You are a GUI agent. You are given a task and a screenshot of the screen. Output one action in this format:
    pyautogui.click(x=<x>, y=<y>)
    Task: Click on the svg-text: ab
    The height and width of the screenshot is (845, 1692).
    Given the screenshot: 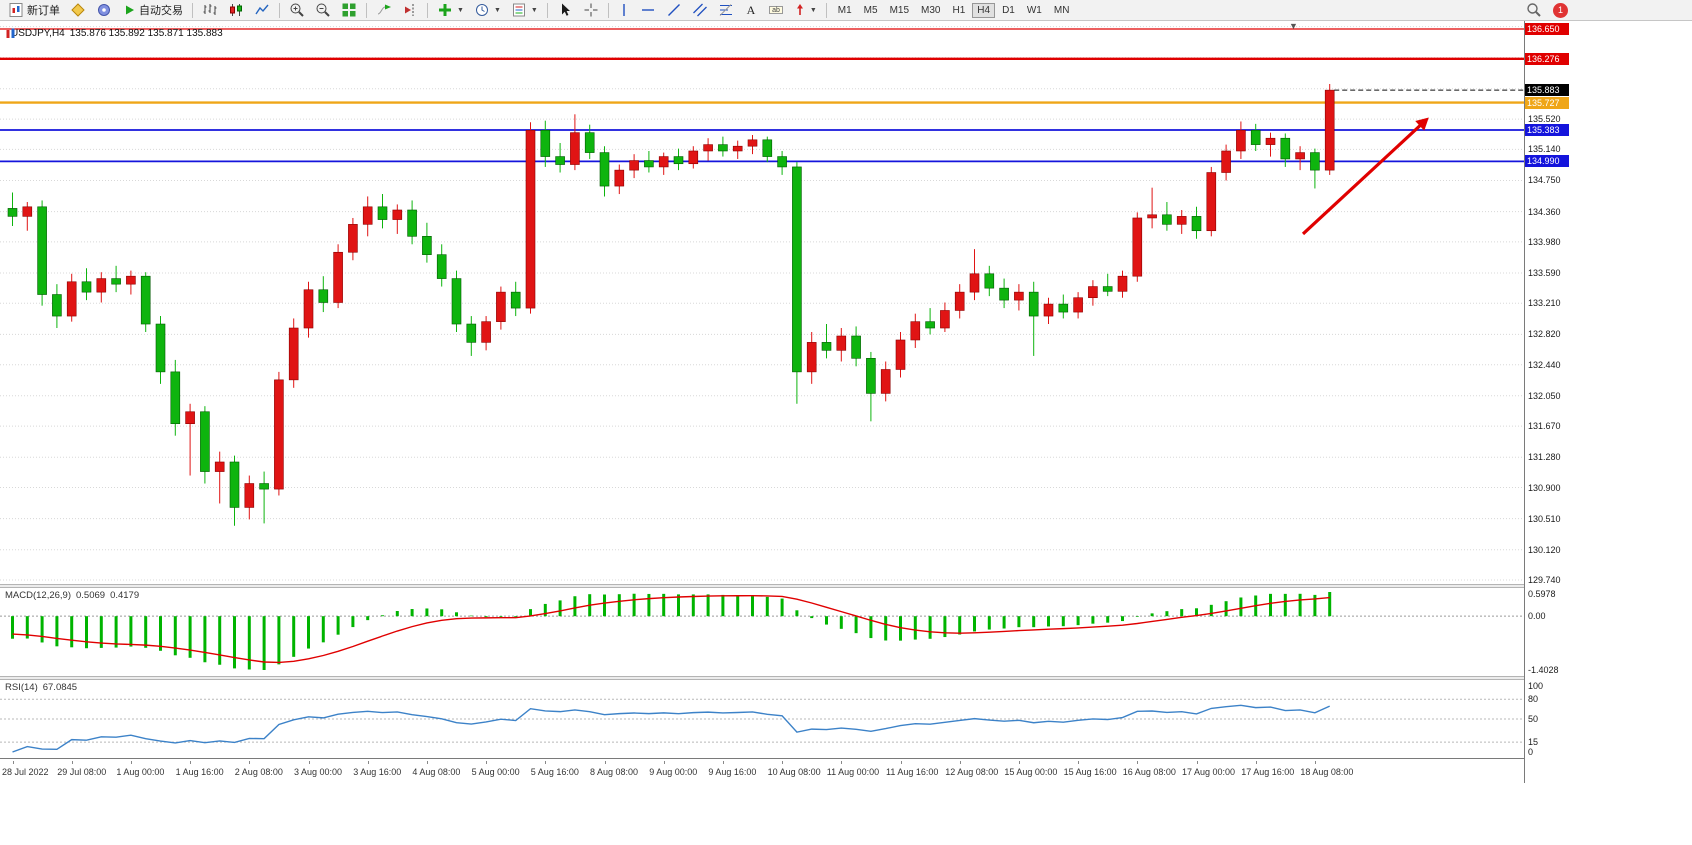 What is the action you would take?
    pyautogui.click(x=776, y=10)
    